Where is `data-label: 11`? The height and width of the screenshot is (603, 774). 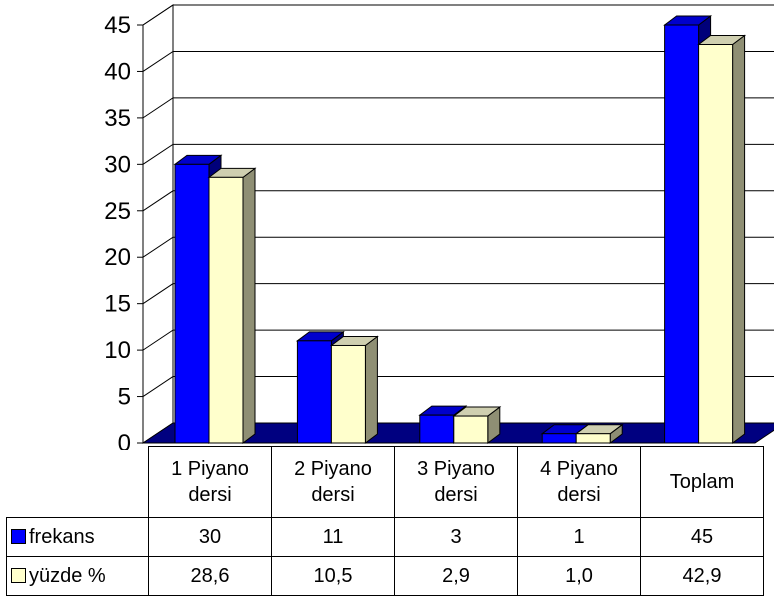
data-label: 11 is located at coordinates (333, 537).